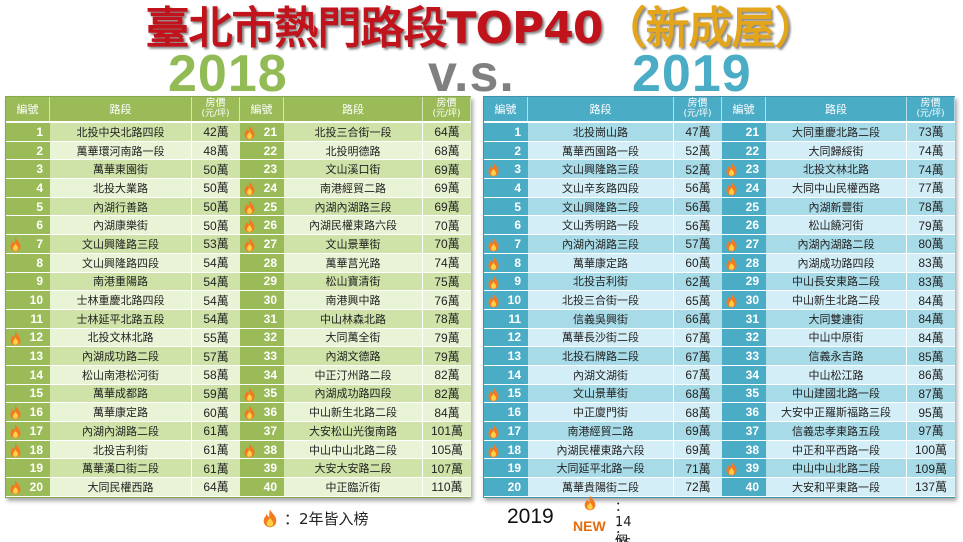 Image resolution: width=963 pixels, height=542 pixels. I want to click on road-cell: 萬華長沙街二段, so click(601, 337).